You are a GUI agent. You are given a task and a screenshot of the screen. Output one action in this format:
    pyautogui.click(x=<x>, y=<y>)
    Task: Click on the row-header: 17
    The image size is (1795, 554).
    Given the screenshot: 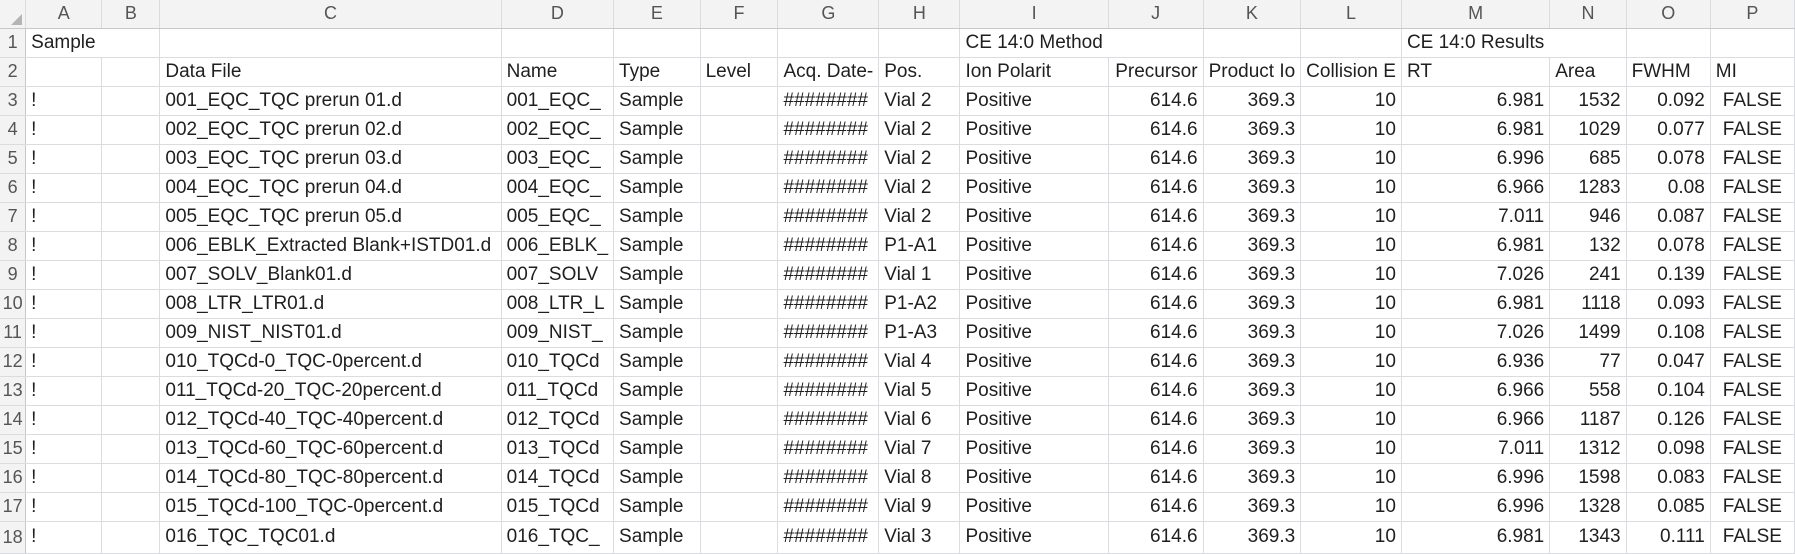 What is the action you would take?
    pyautogui.click(x=13, y=507)
    